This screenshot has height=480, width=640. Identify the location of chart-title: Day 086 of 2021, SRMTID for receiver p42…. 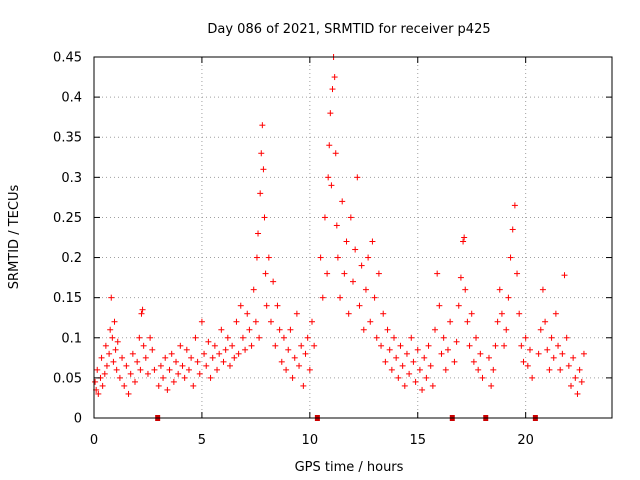
(348, 29).